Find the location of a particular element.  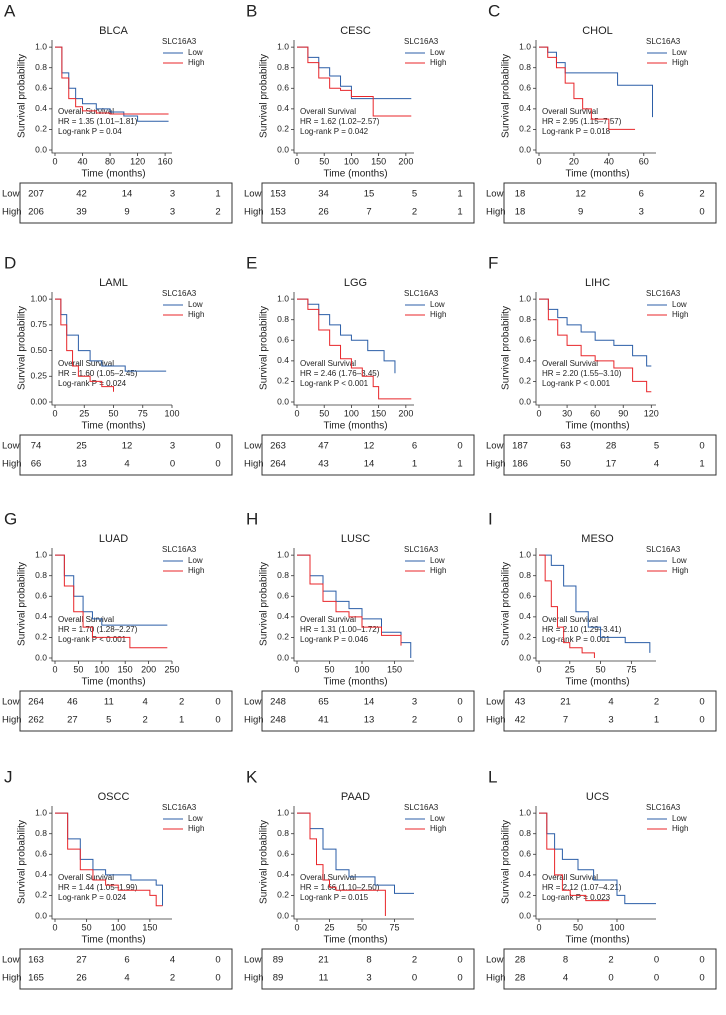

y-tick-label: 0.25 is located at coordinates (38, 376).